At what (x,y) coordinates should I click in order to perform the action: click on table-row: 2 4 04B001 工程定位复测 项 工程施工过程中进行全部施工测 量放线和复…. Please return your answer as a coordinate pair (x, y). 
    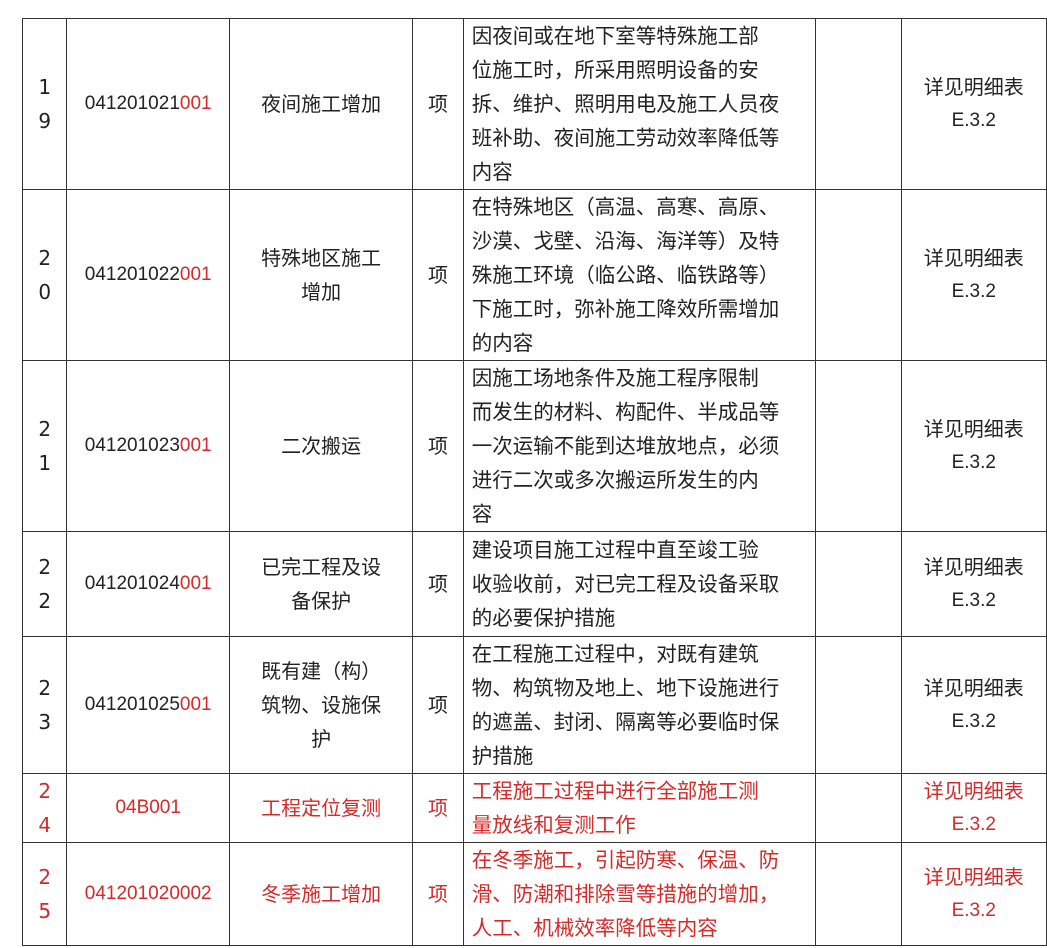
    Looking at the image, I should click on (534, 808).